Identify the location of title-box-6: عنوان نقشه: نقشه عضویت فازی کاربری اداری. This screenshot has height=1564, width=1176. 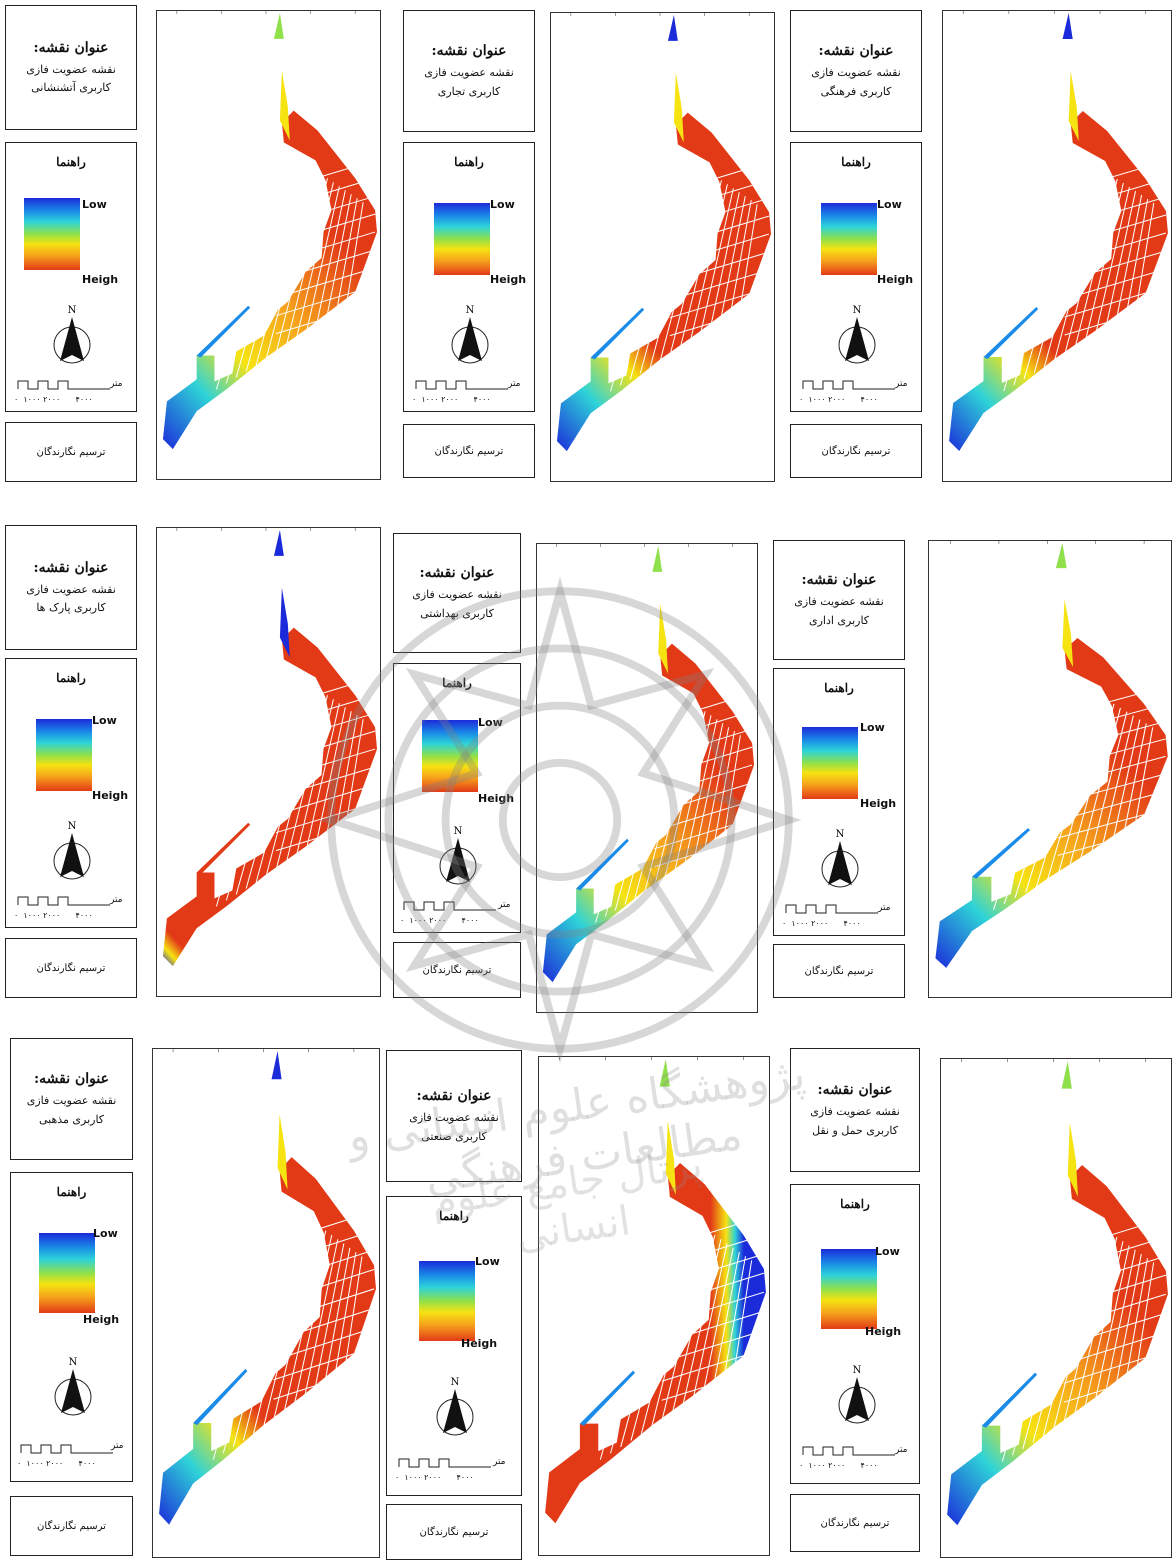
(839, 600).